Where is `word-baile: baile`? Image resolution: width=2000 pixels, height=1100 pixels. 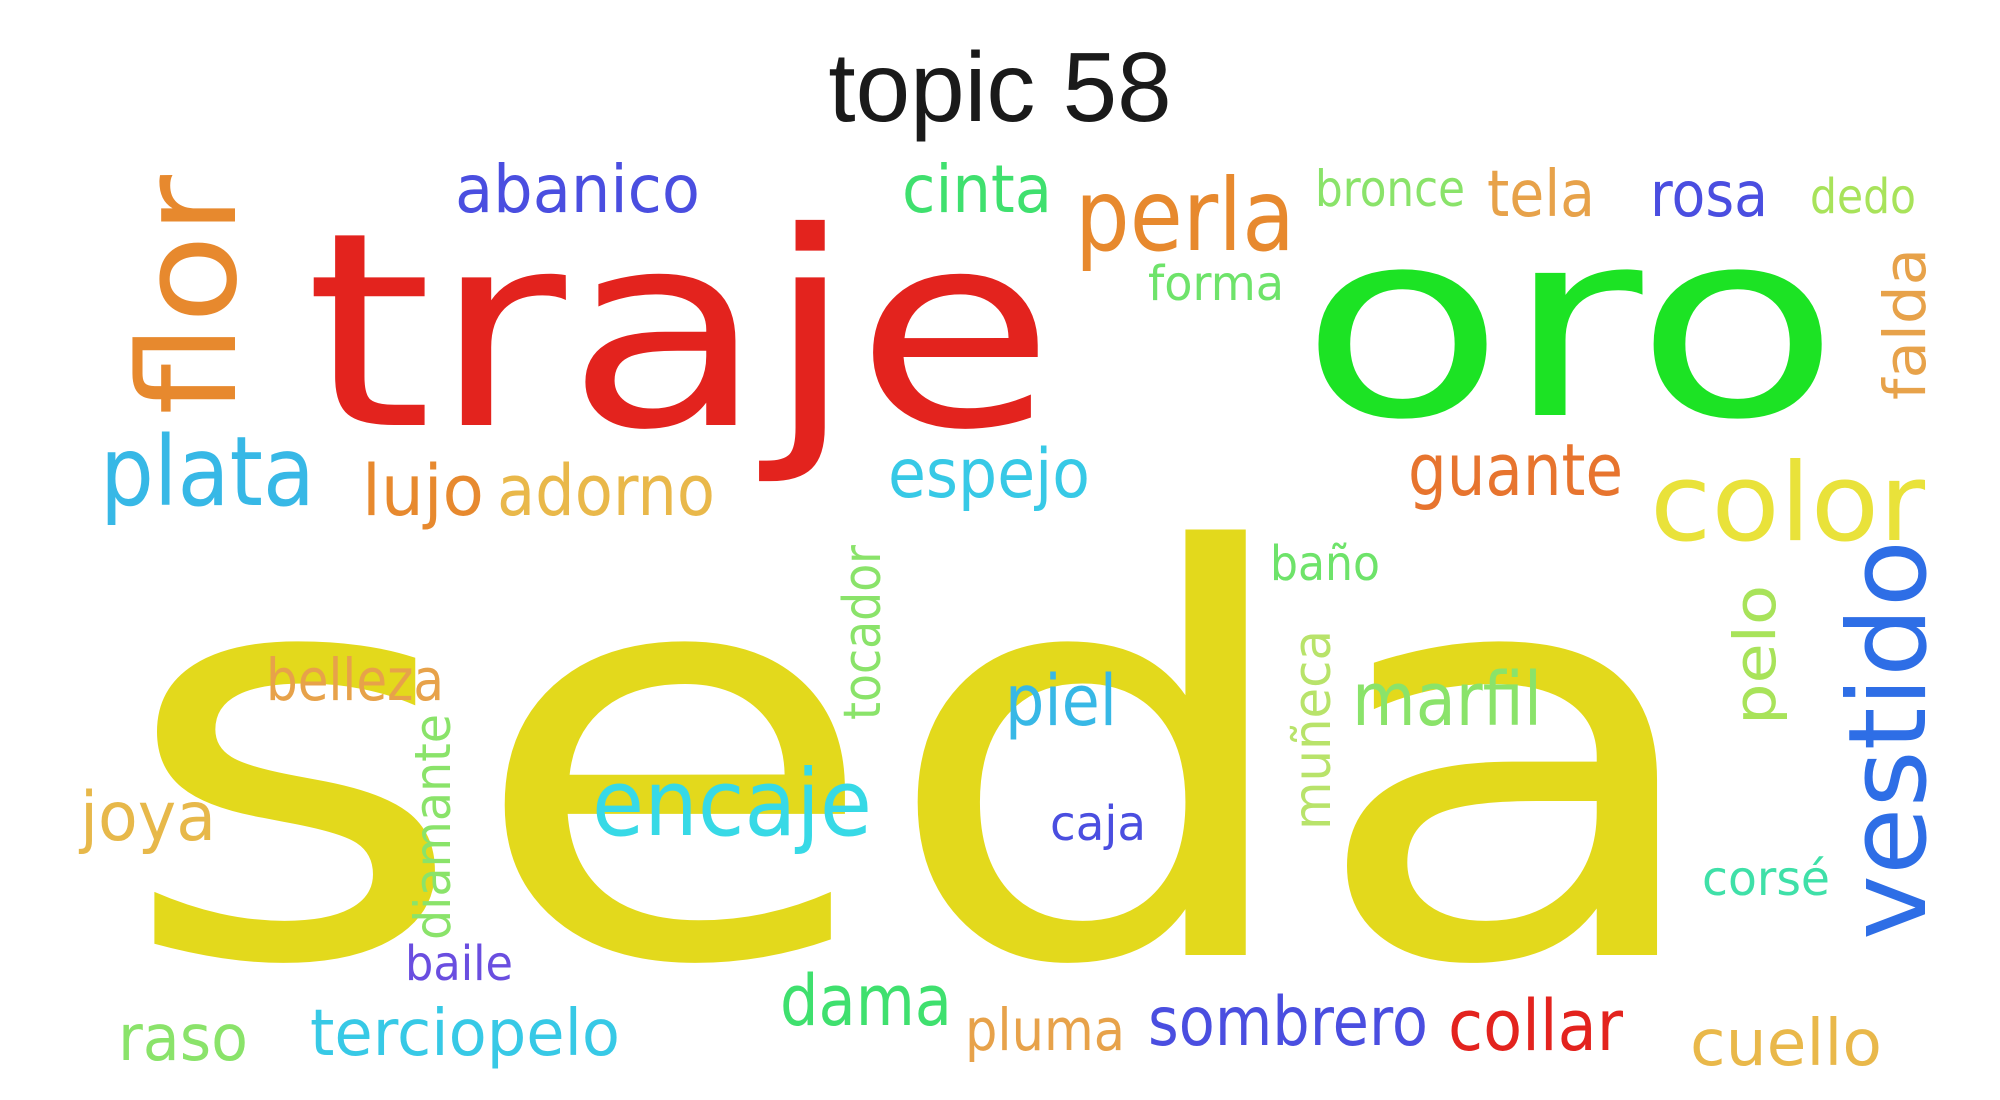
word-baile: baile is located at coordinates (459, 964).